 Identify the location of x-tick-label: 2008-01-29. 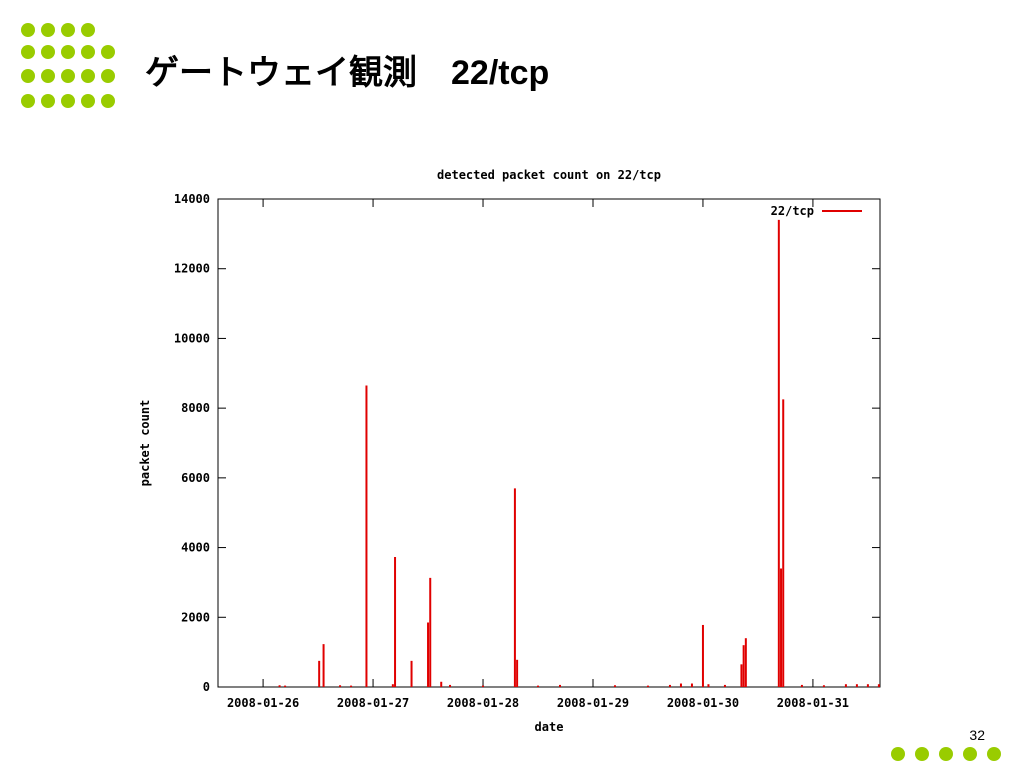
(593, 703).